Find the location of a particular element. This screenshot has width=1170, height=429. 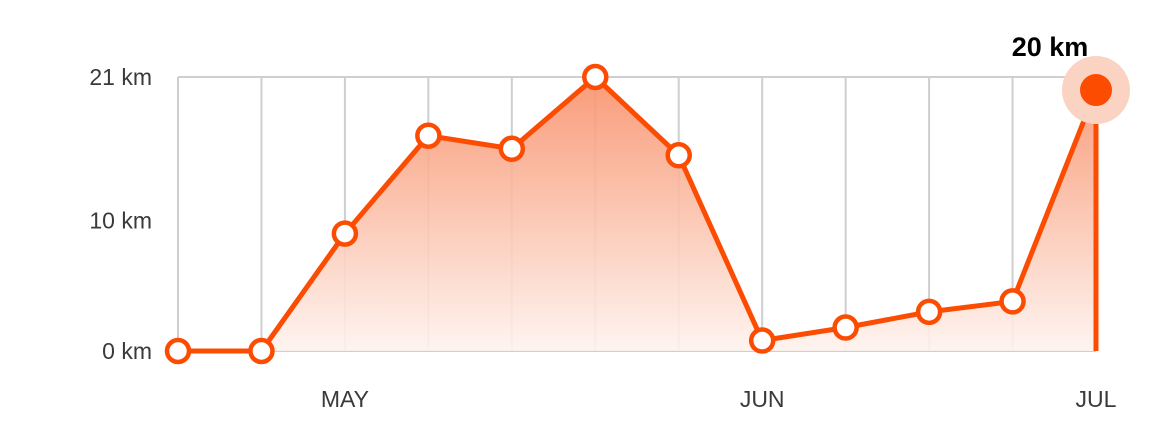

highlight-point is located at coordinates (1096, 90).